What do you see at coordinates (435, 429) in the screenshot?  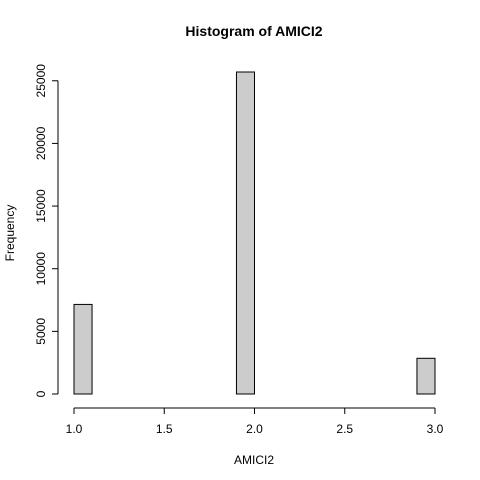 I see `x-tick-label: 3.0` at bounding box center [435, 429].